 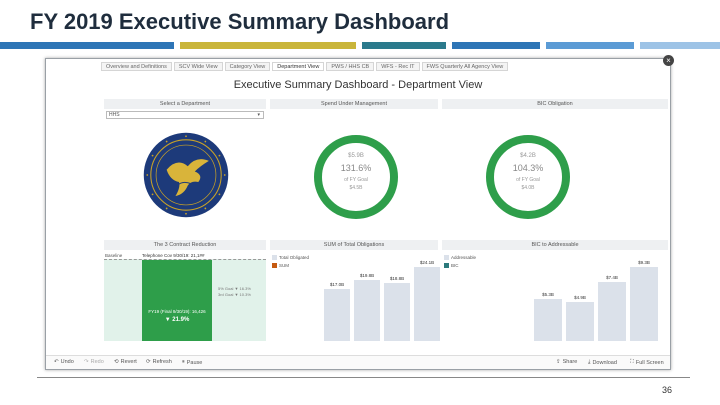 I want to click on obligation-bar-label: $24.1B, so click(x=427, y=262).